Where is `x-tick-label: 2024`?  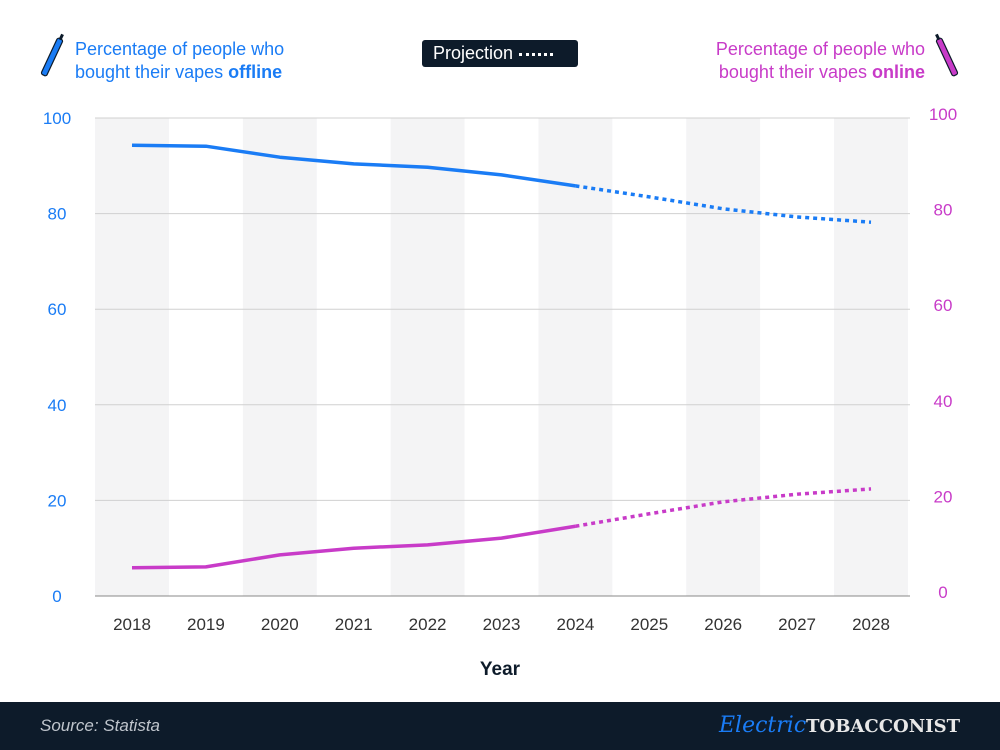 x-tick-label: 2024 is located at coordinates (575, 624).